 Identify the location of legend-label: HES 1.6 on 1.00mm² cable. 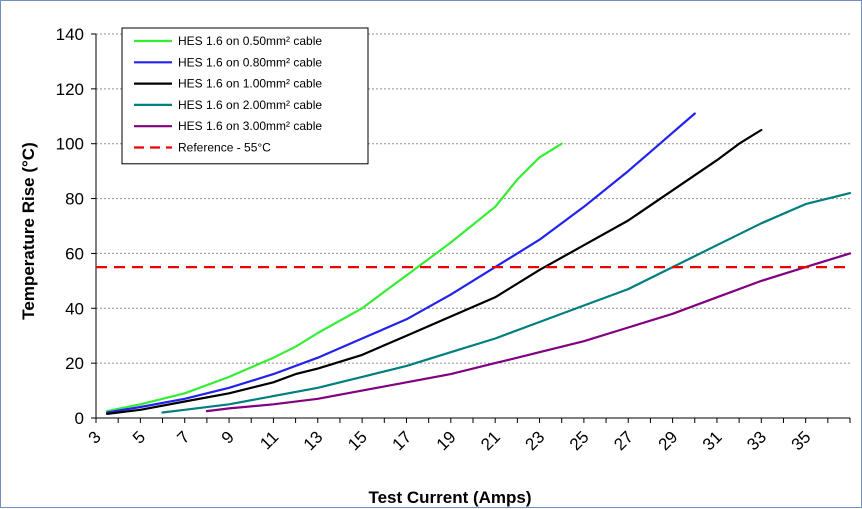
(250, 84).